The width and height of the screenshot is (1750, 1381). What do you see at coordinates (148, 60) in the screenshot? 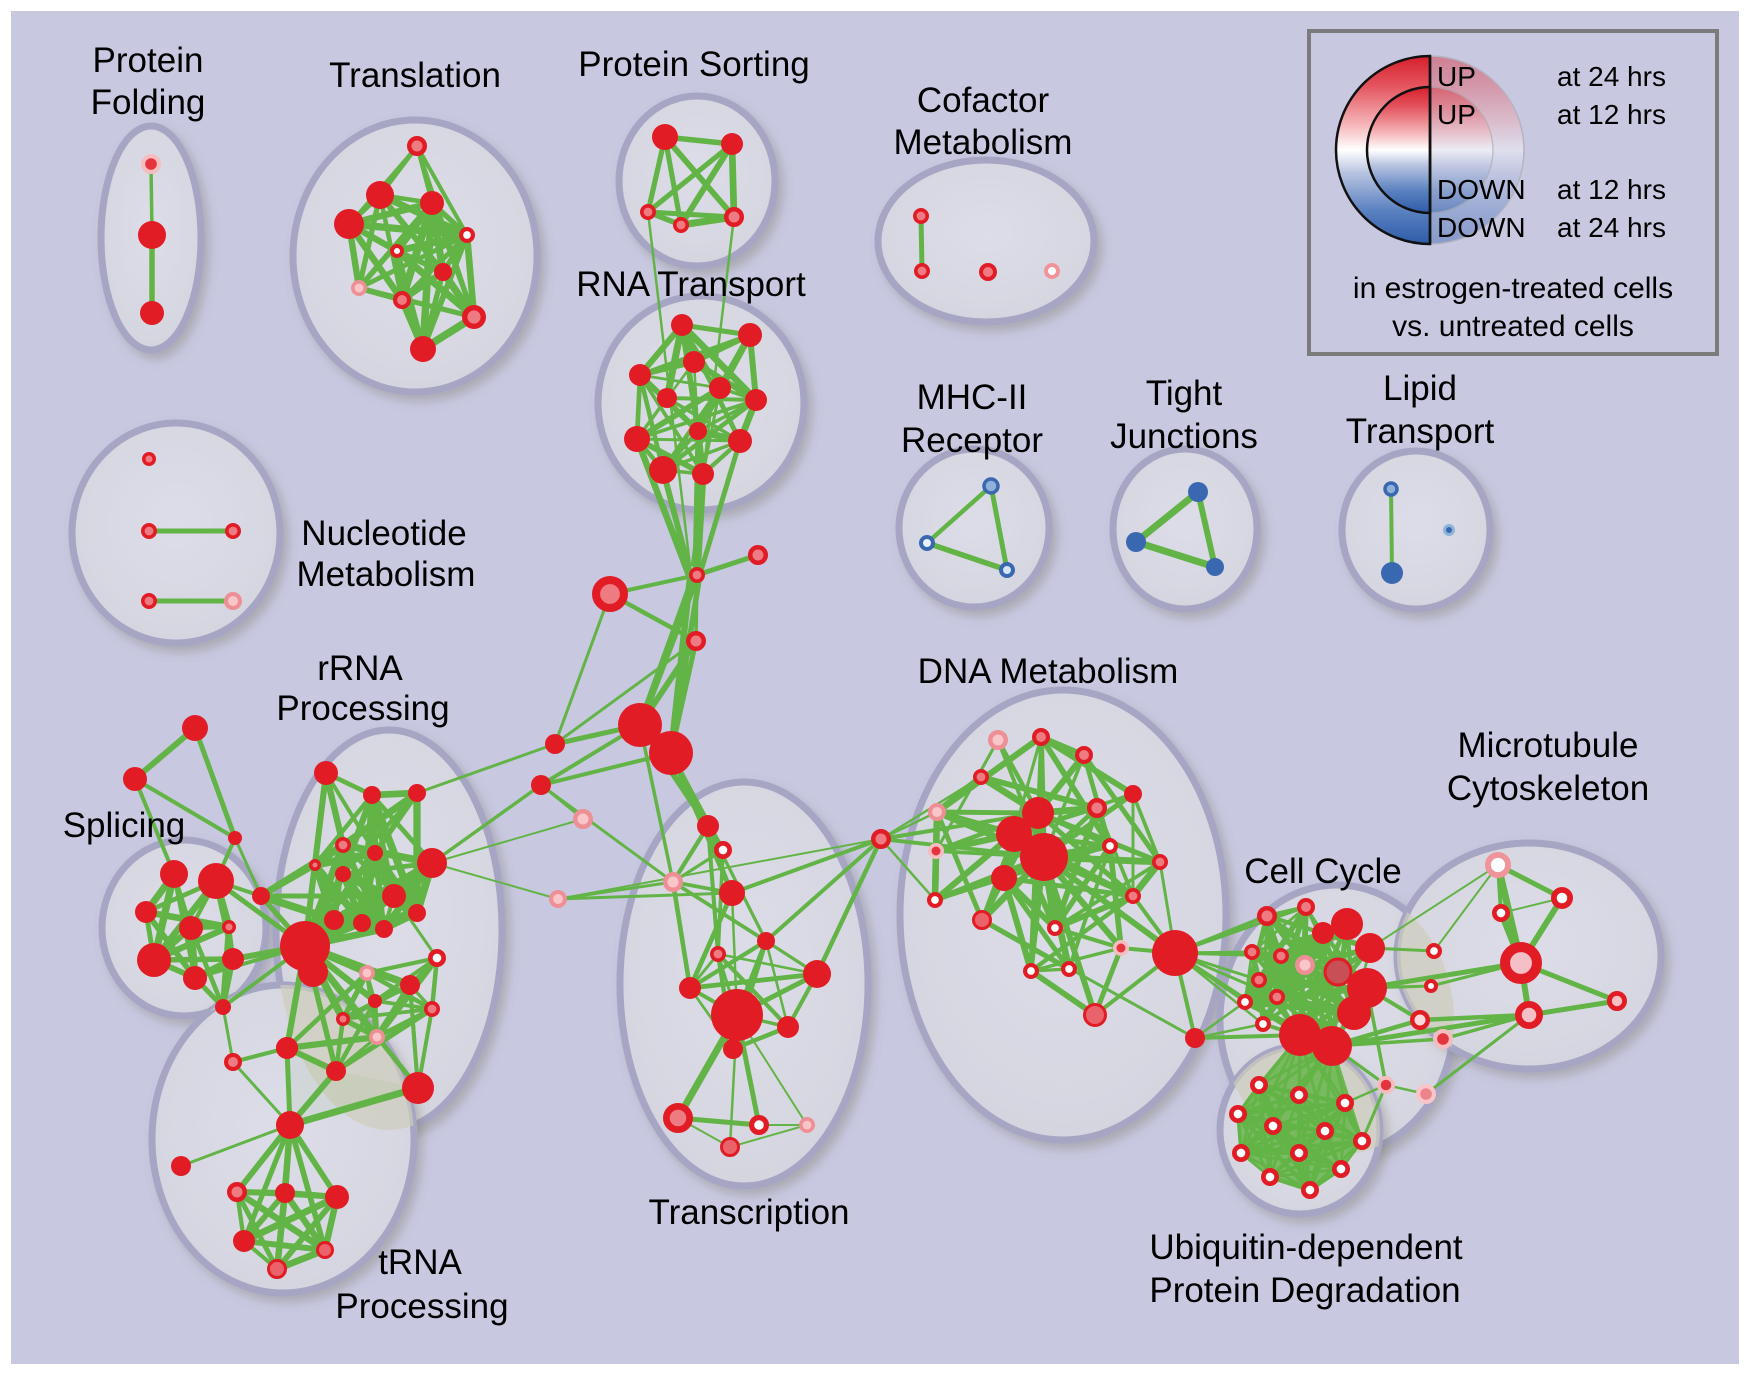
I see `svg-text: Protein` at bounding box center [148, 60].